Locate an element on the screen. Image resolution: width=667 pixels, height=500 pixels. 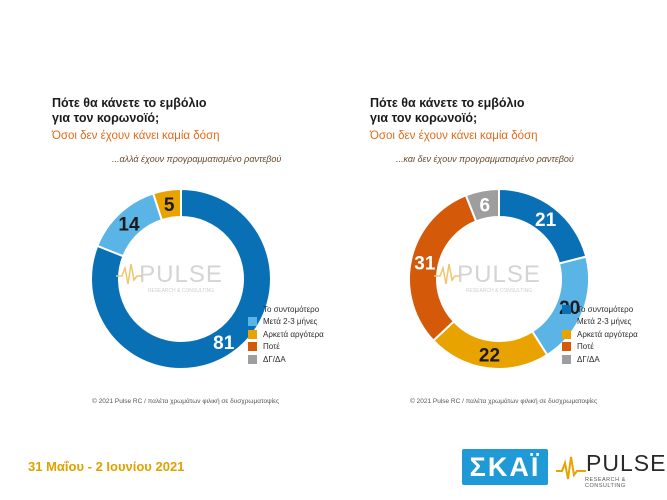
slice-value-label-2: 14 is located at coordinates (129, 225).